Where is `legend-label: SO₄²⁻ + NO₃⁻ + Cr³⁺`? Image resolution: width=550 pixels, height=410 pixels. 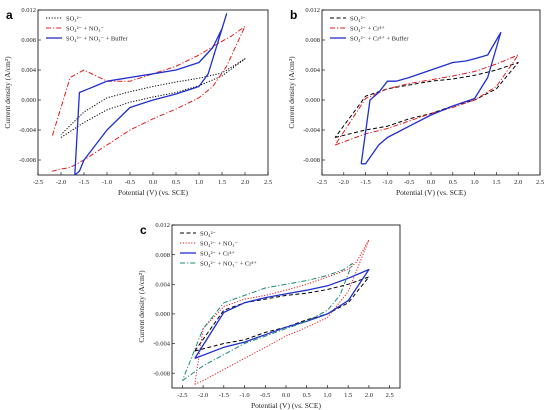
legend-label: SO₄²⁻ + NO₃⁻ + Cr³⁺ is located at coordinates (228, 263).